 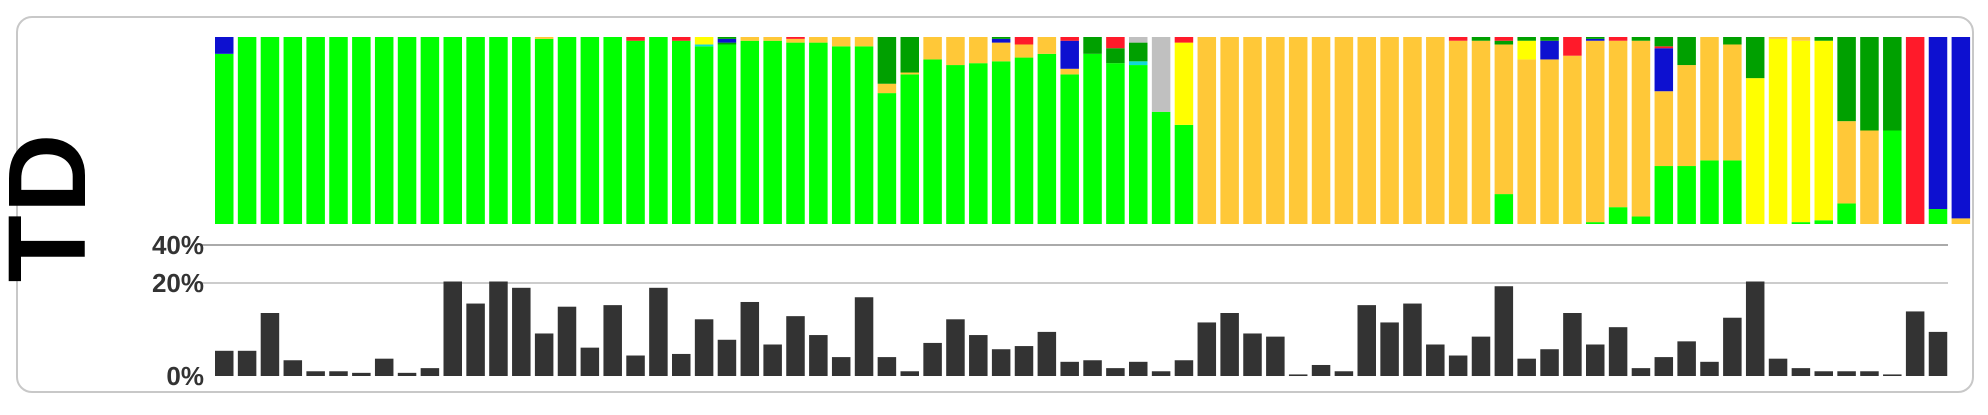 What do you see at coordinates (178, 283) in the screenshot?
I see `y-tick-label: 20%` at bounding box center [178, 283].